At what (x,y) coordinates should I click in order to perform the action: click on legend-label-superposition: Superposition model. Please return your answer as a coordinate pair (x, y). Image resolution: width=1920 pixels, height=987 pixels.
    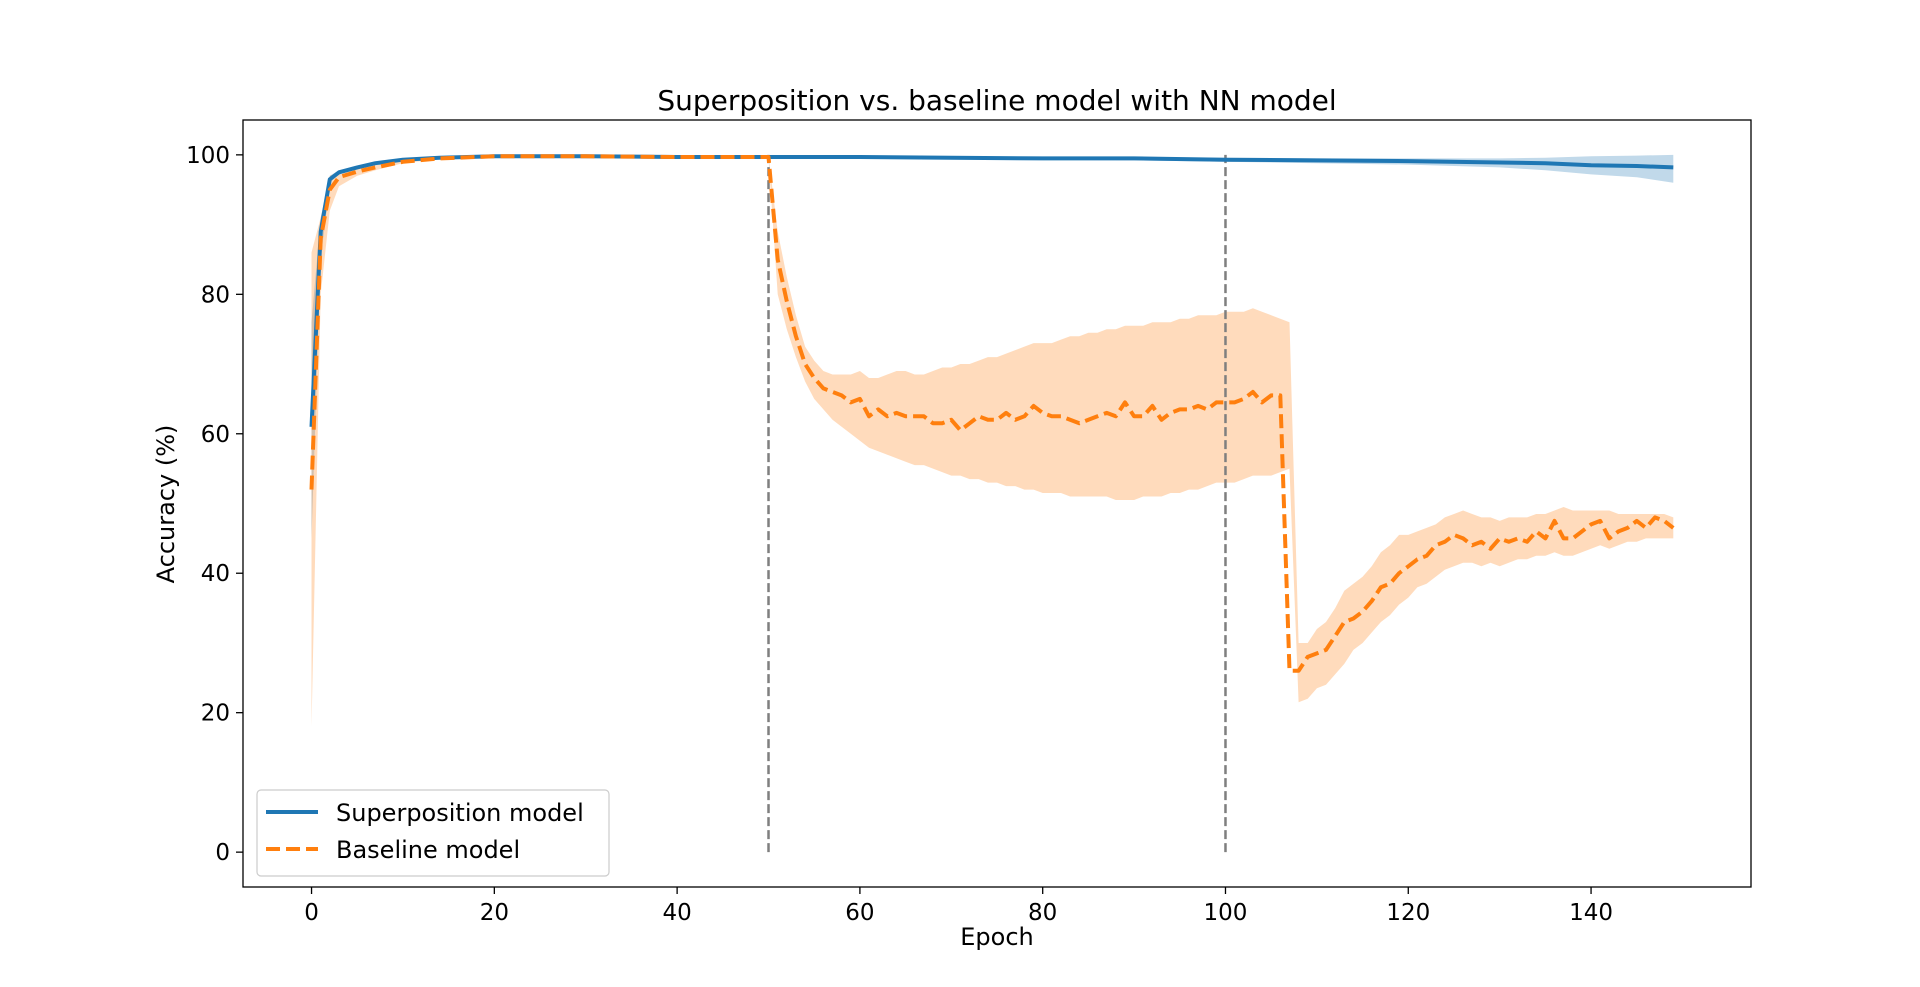
    Looking at the image, I should click on (460, 813).